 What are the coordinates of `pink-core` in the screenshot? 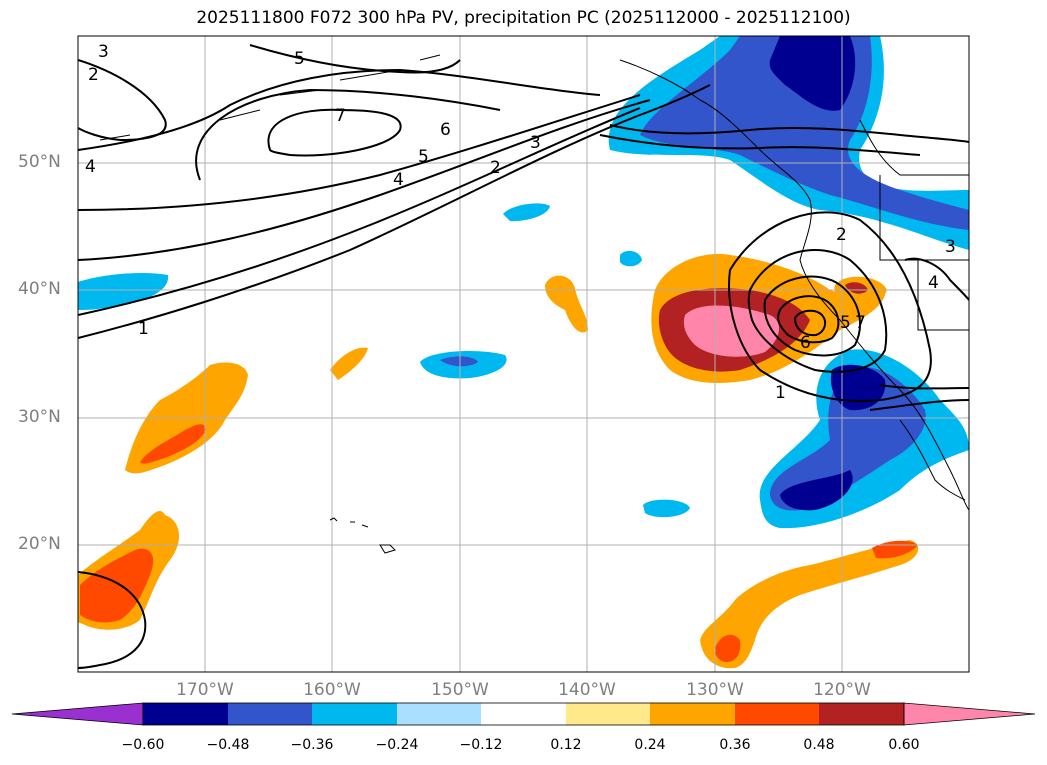 It's located at (731, 331).